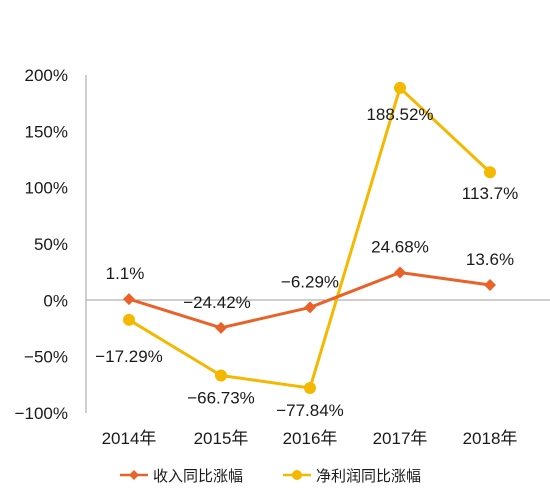 The width and height of the screenshot is (550, 494). I want to click on data-label: −17.29%, so click(129, 356).